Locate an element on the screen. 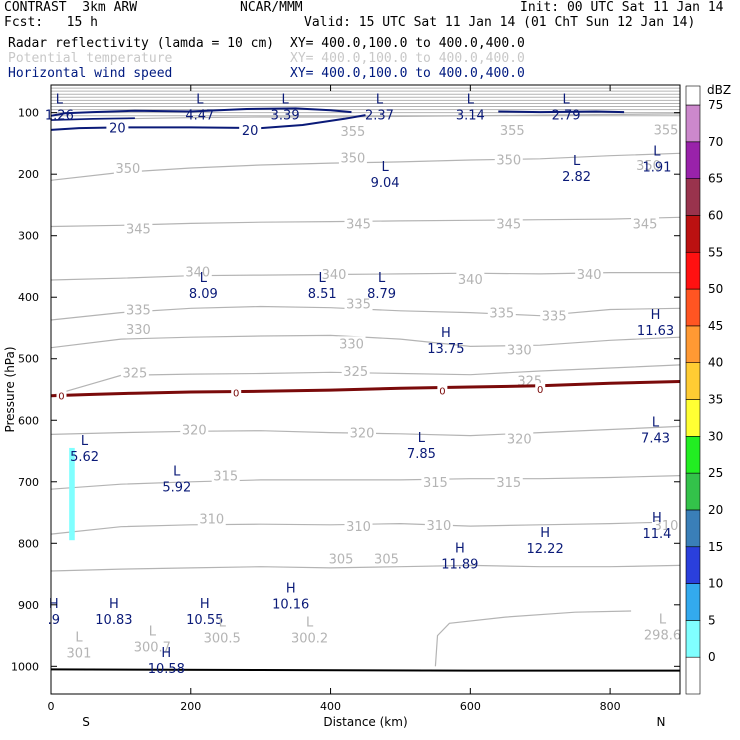 The width and height of the screenshot is (740, 740). colorbar-label: 15 is located at coordinates (715, 547).